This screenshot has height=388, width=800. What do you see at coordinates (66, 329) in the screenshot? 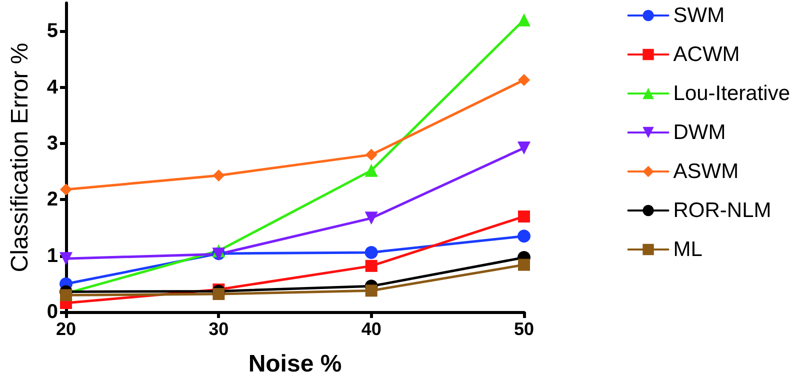
I see `x-tick-label: 20` at bounding box center [66, 329].